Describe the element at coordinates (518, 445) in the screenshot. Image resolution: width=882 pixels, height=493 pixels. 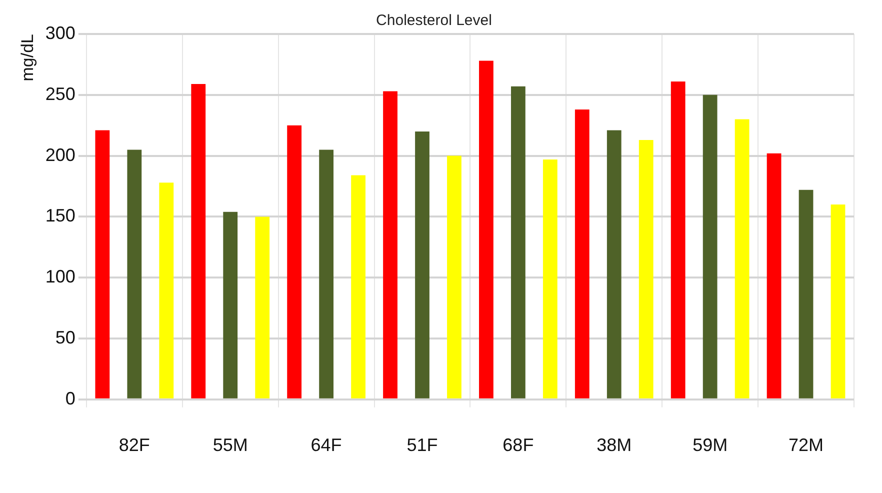
I see `x-tick-label: 68F` at that location.